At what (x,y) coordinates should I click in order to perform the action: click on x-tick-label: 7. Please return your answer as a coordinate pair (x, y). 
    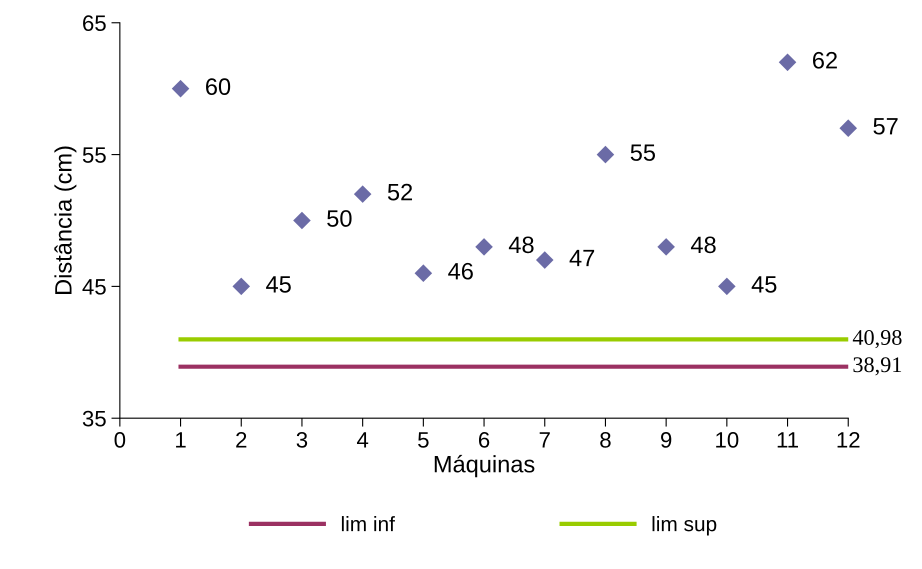
    Looking at the image, I should click on (545, 440).